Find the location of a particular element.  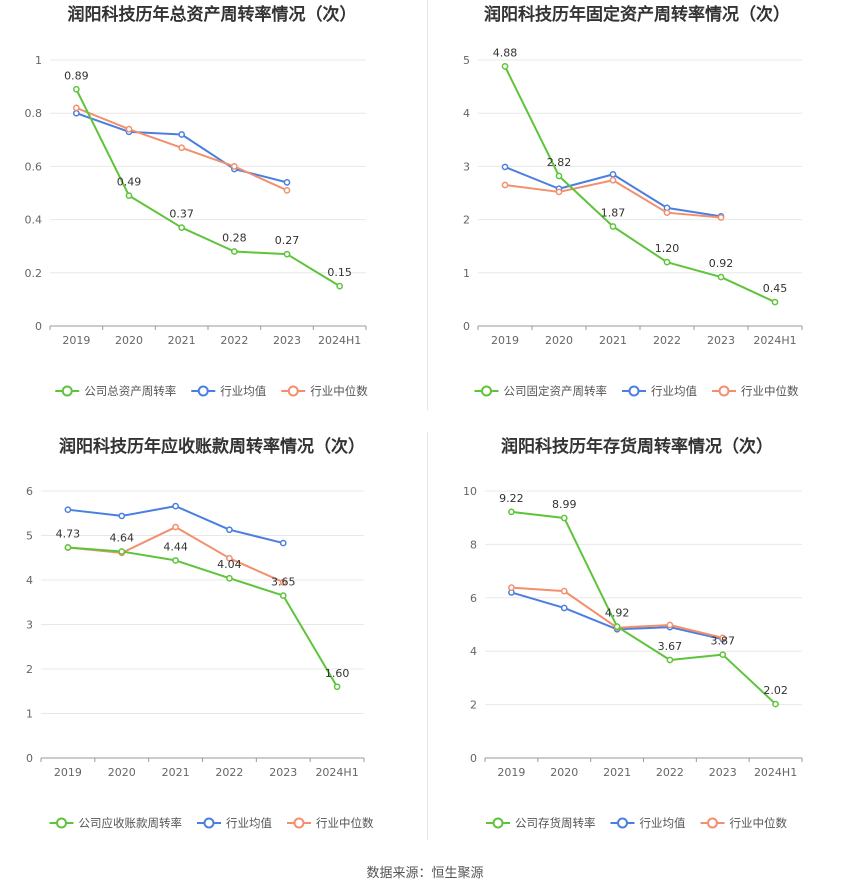

legend-label: 公司存货周转率 is located at coordinates (555, 823).